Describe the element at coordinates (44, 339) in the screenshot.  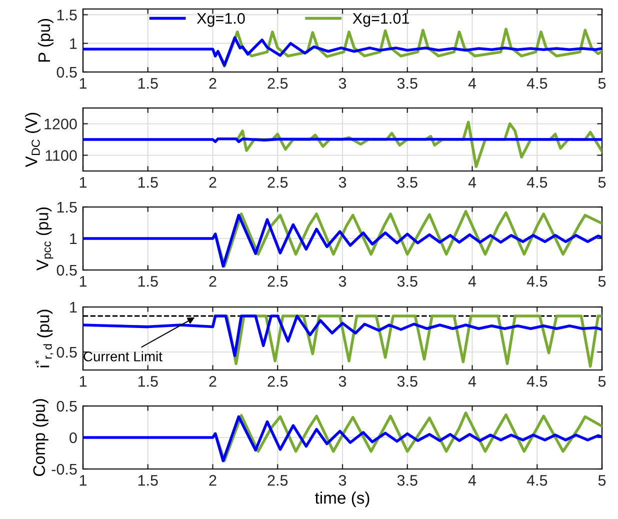
I see `y-axis-title: i$^{*}$$_{r,d}$ (pu)` at that location.